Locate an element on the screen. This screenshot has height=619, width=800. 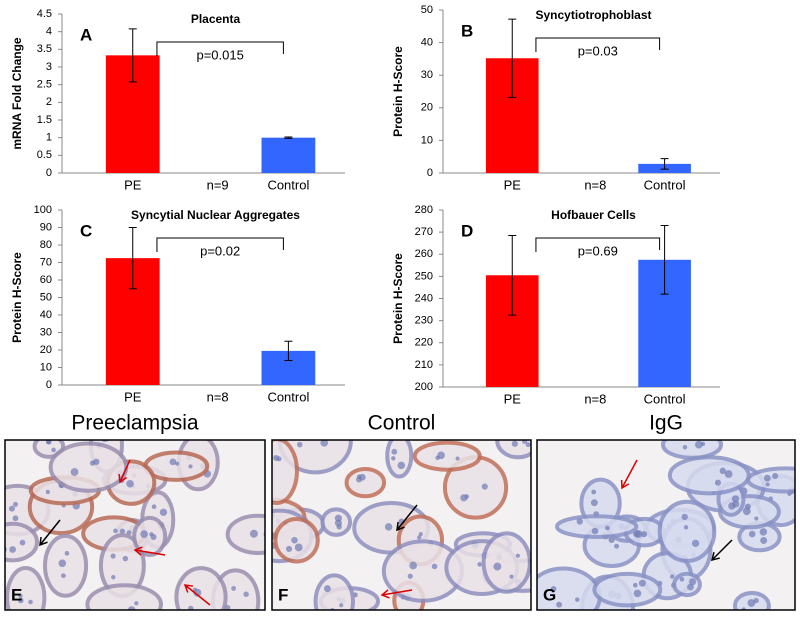
p-value: p=0.69 is located at coordinates (598, 250).